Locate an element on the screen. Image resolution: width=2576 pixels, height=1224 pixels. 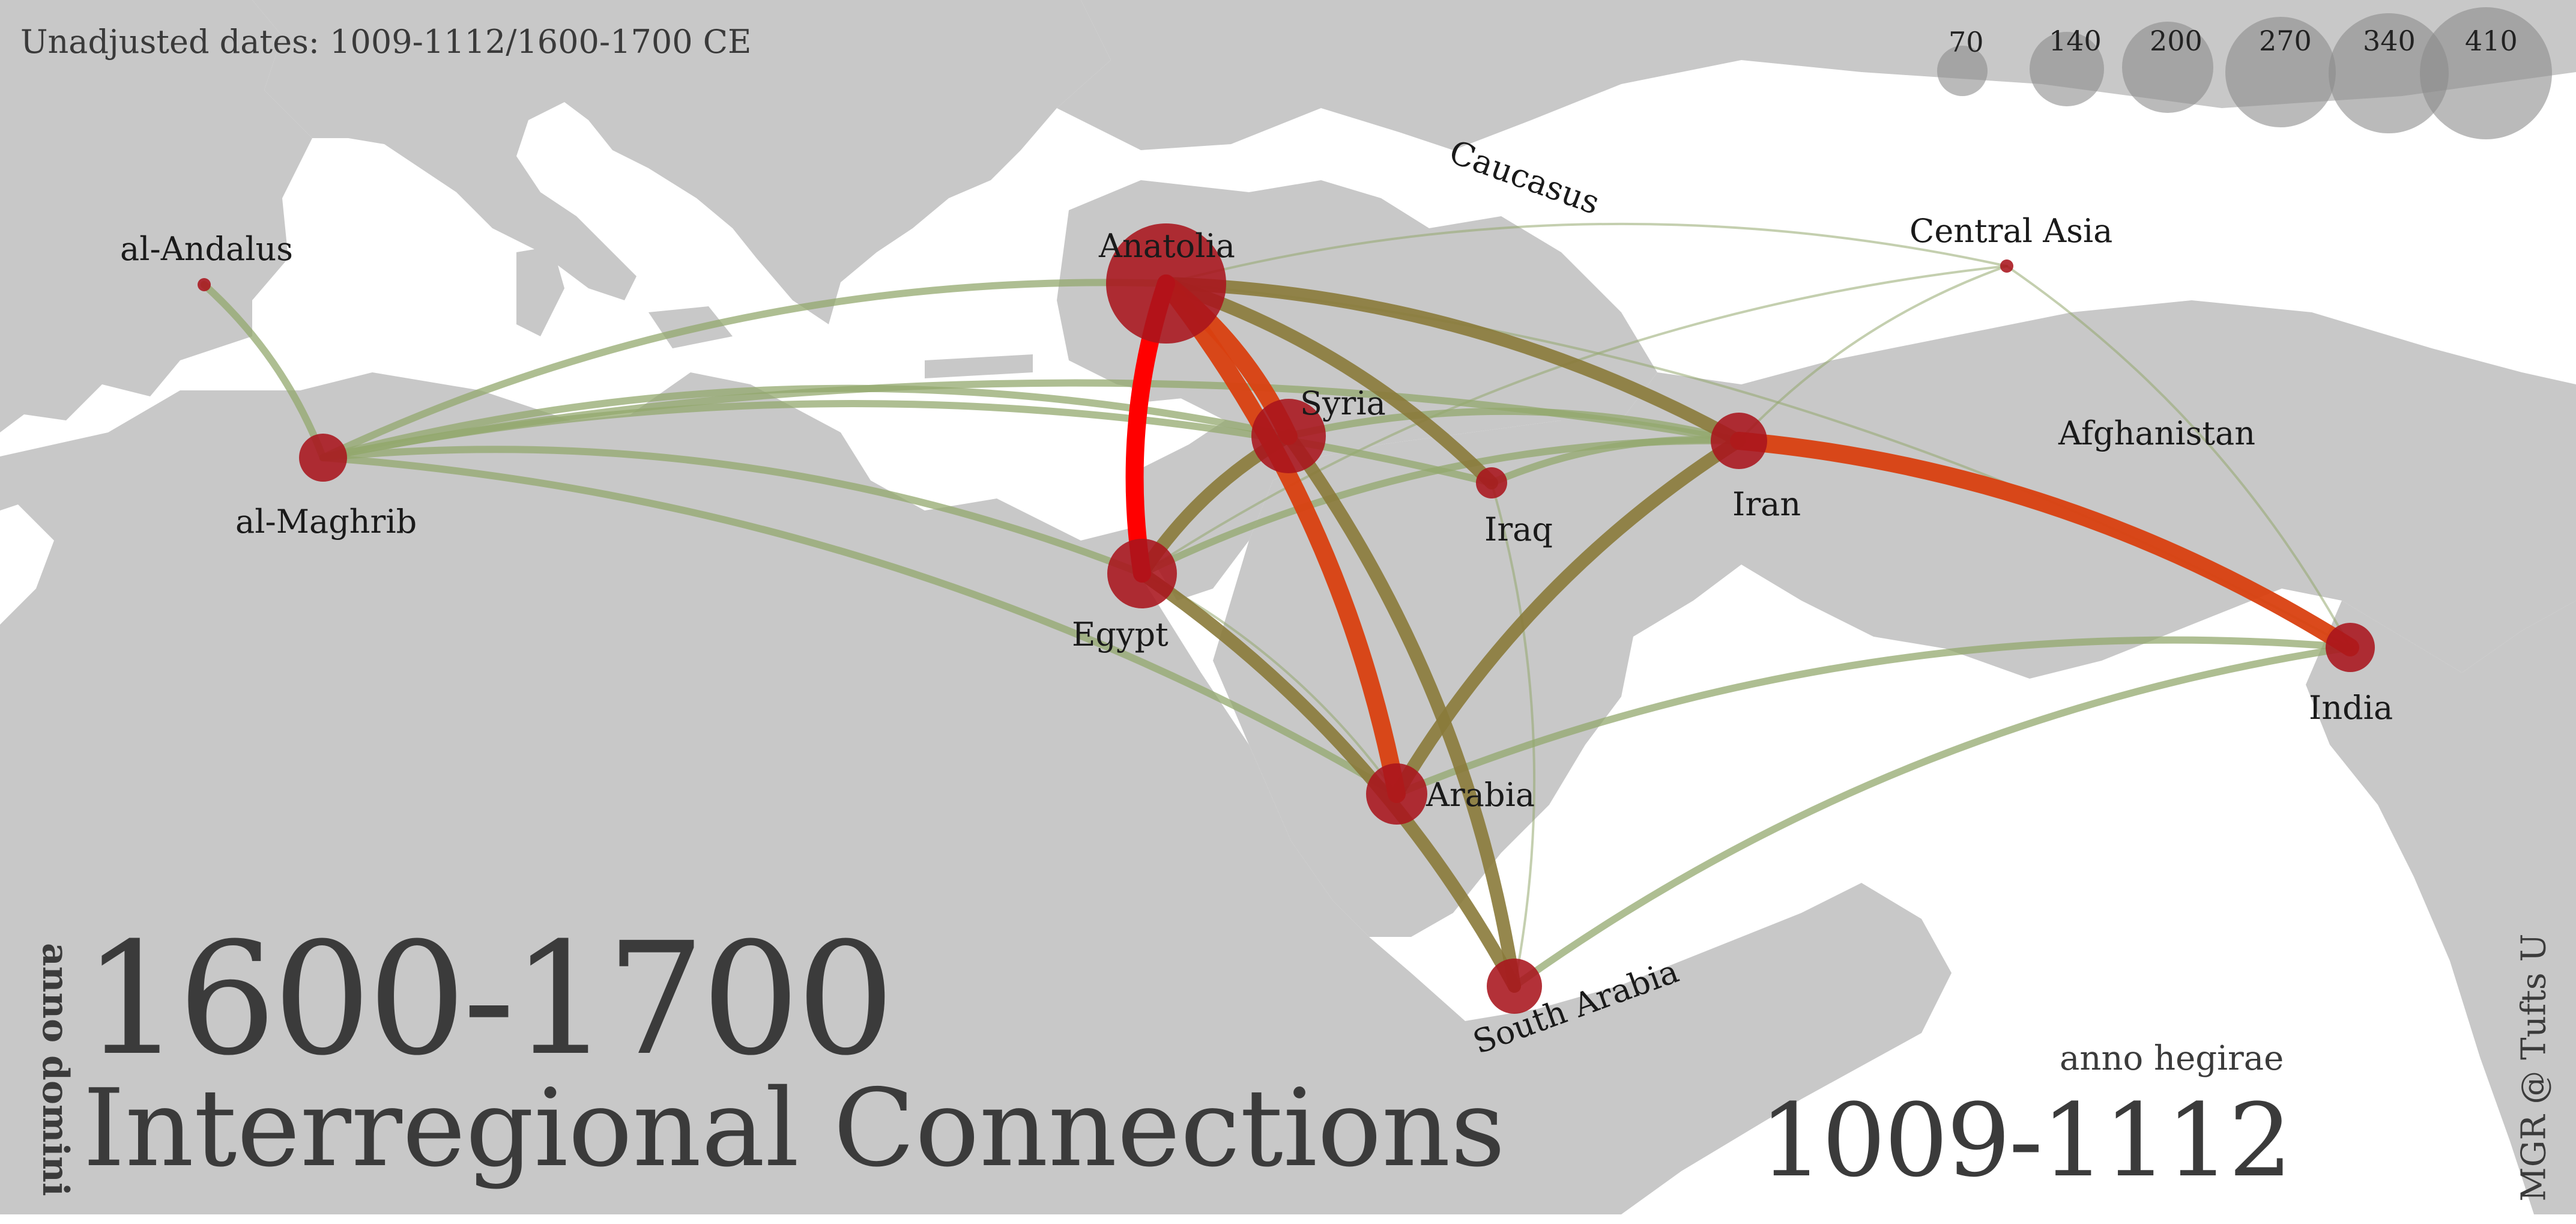
label-al-maghrib: al-Maghrib is located at coordinates (326, 522).